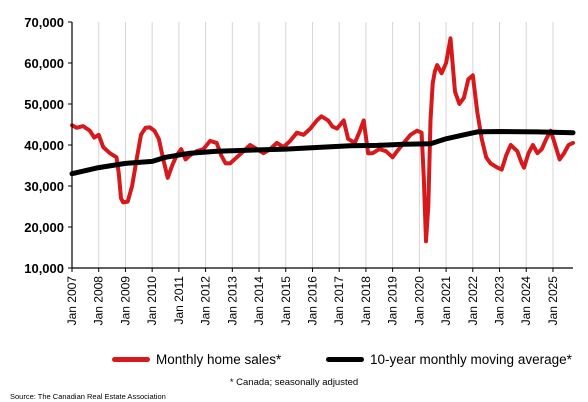  I want to click on x-tick-label: Jan 2008, so click(99, 301).